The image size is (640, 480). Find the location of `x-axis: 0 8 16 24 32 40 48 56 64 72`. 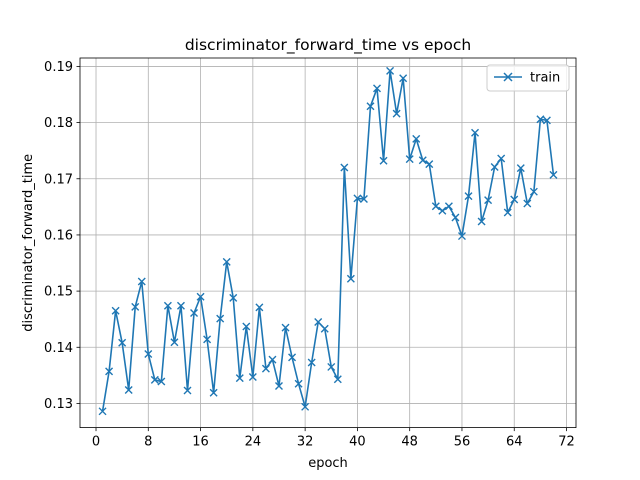

x-axis: 0 8 16 24 32 40 48 56 64 72 is located at coordinates (333, 438).